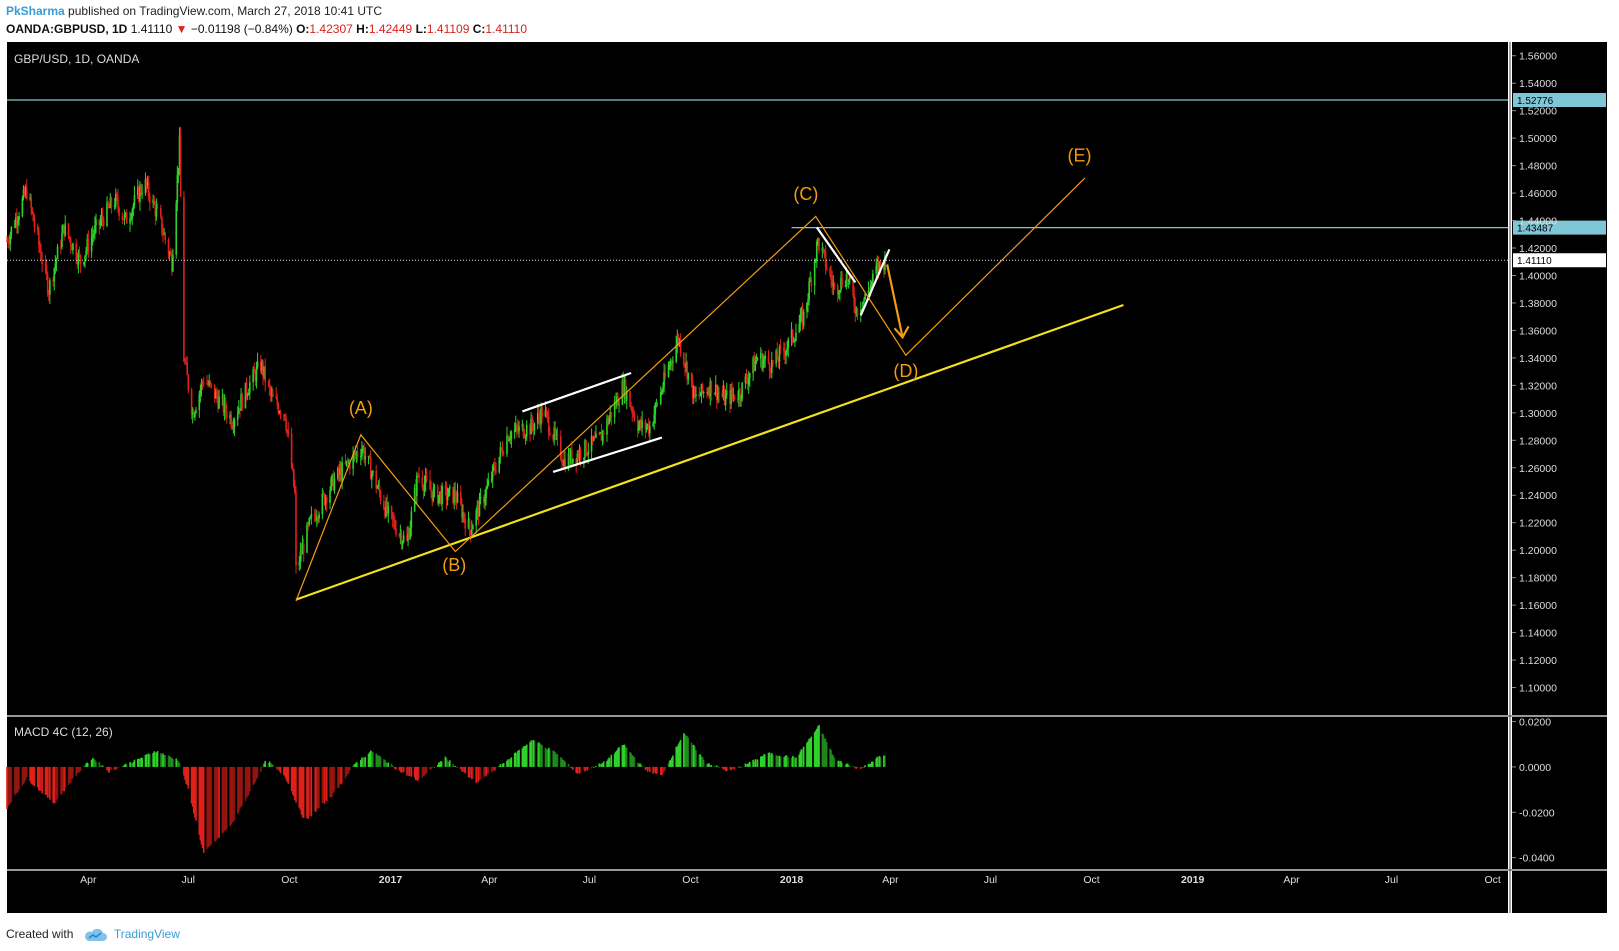 The width and height of the screenshot is (1619, 951). What do you see at coordinates (1538, 551) in the screenshot?
I see `price-tick-label: 1.20000` at bounding box center [1538, 551].